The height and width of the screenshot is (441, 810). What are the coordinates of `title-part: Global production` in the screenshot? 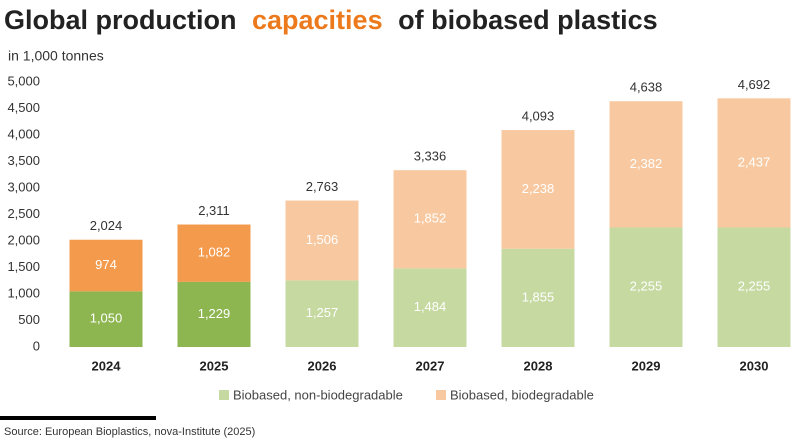 It's located at (120, 20).